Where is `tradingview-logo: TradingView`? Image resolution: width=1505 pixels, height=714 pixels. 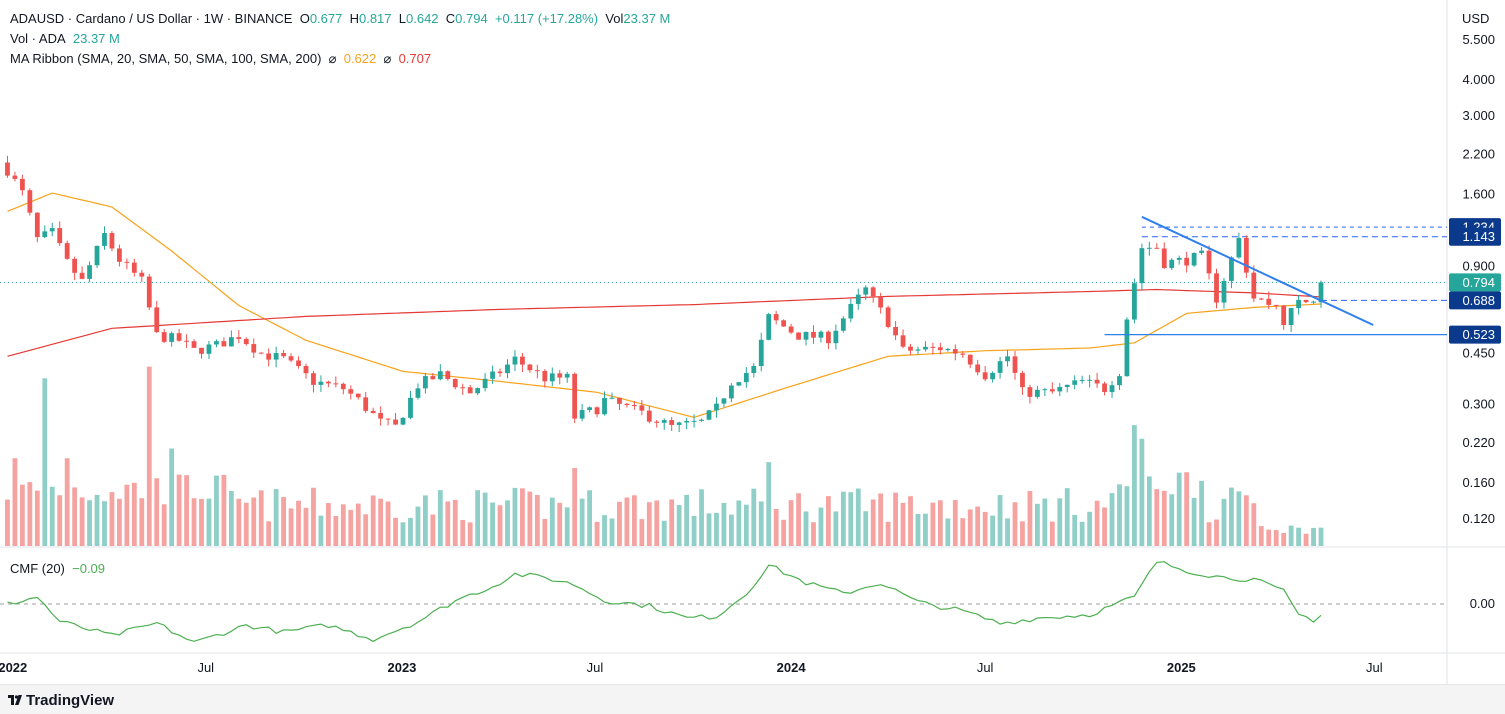 tradingview-logo: TradingView is located at coordinates (61, 700).